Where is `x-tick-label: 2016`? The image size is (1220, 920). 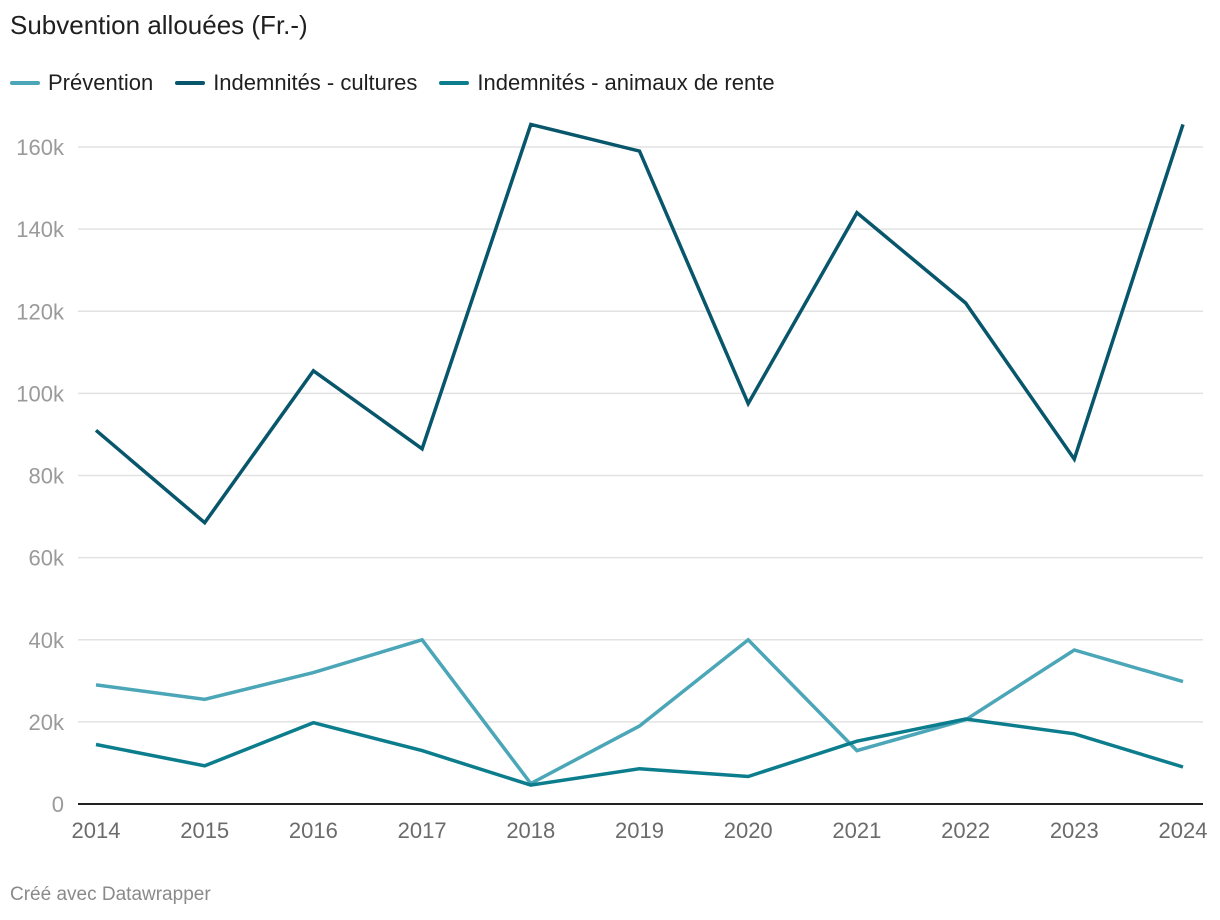 x-tick-label: 2016 is located at coordinates (313, 830).